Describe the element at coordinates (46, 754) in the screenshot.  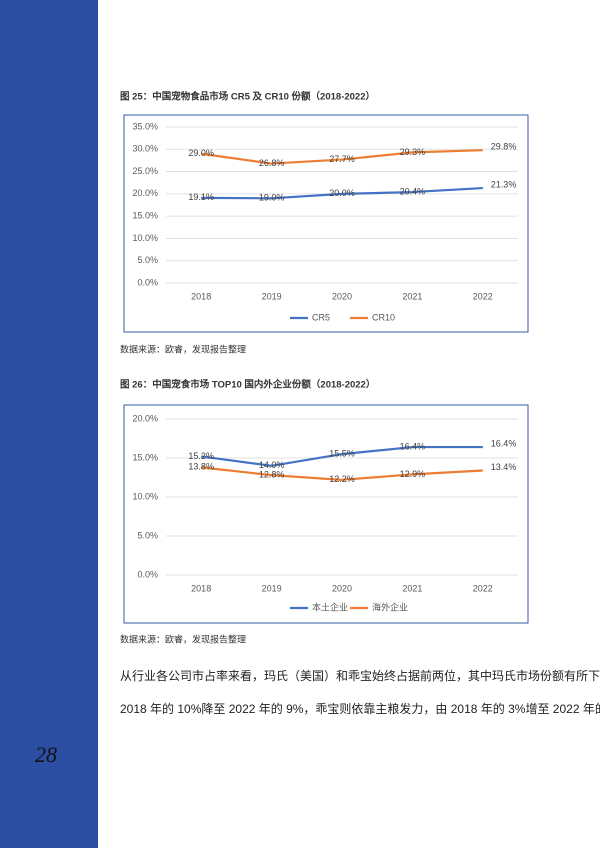
I see `page-number: 28` at that location.